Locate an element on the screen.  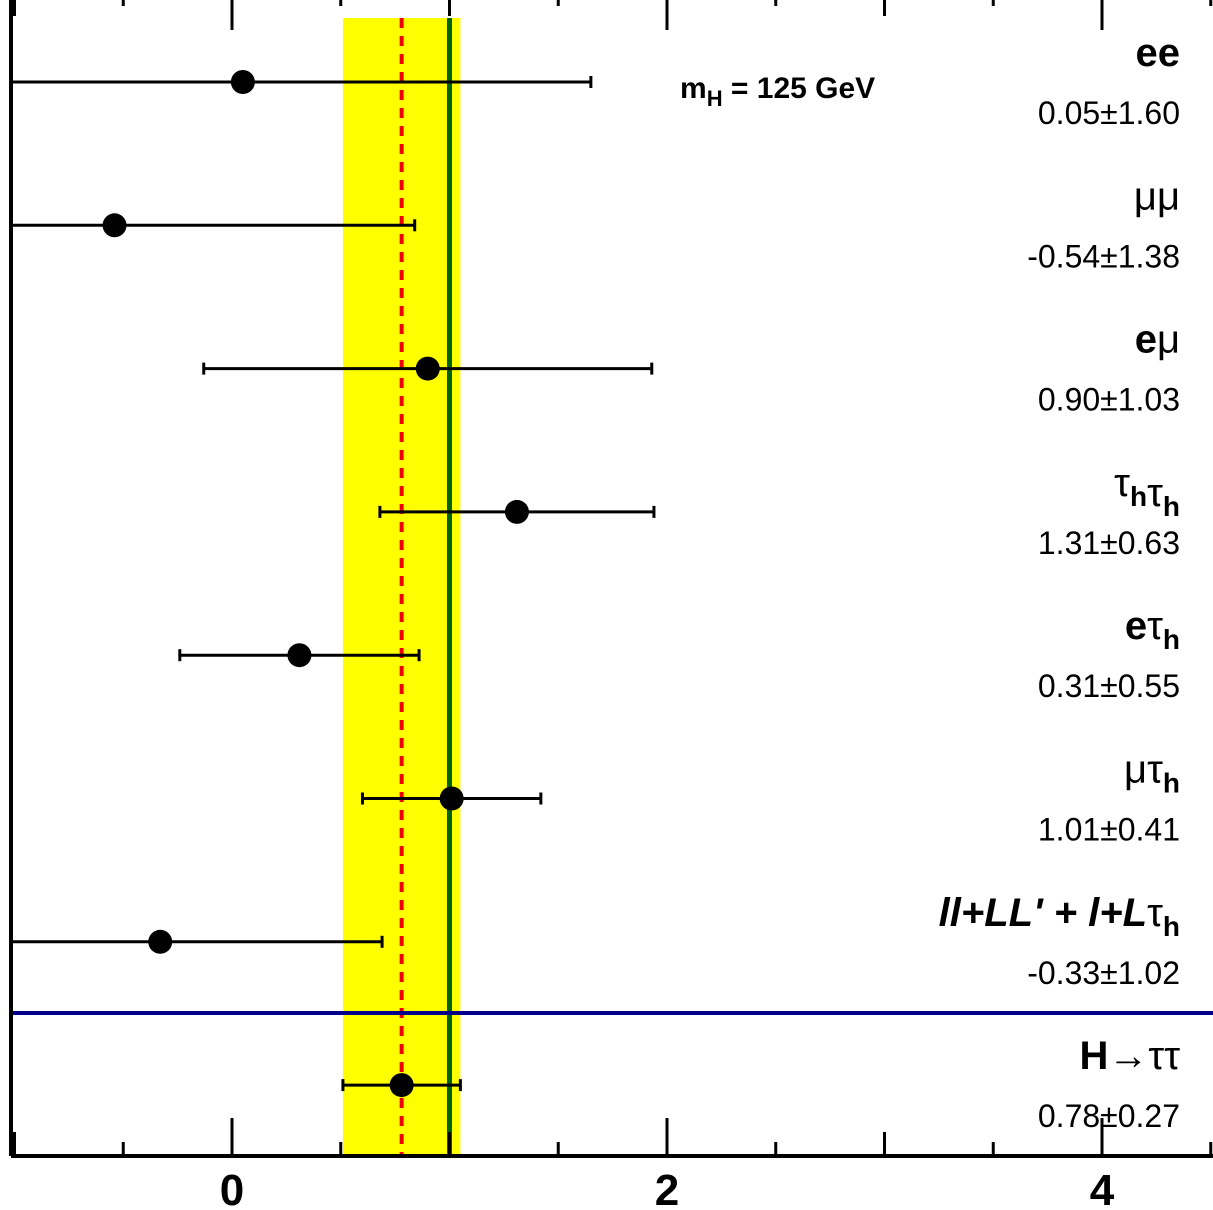
mass-annotation: mH = 125 GeV is located at coordinates (777, 91).